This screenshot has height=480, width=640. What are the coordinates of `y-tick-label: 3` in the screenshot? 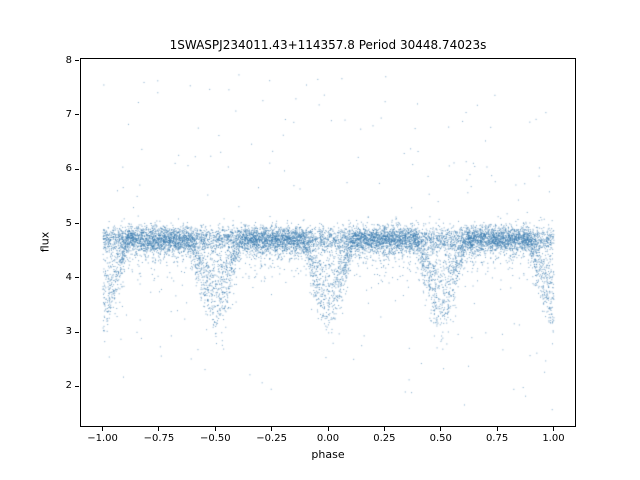 It's located at (68, 332).